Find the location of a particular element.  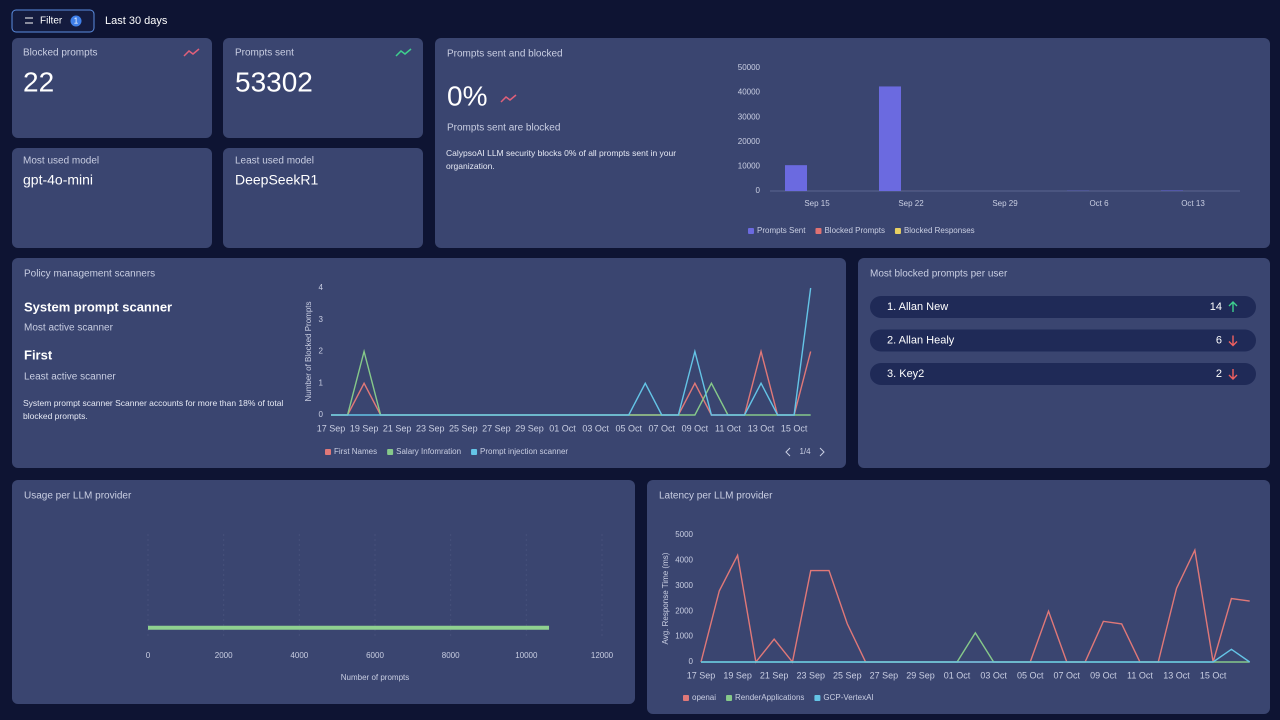

filter-count: 1 is located at coordinates (76, 21).